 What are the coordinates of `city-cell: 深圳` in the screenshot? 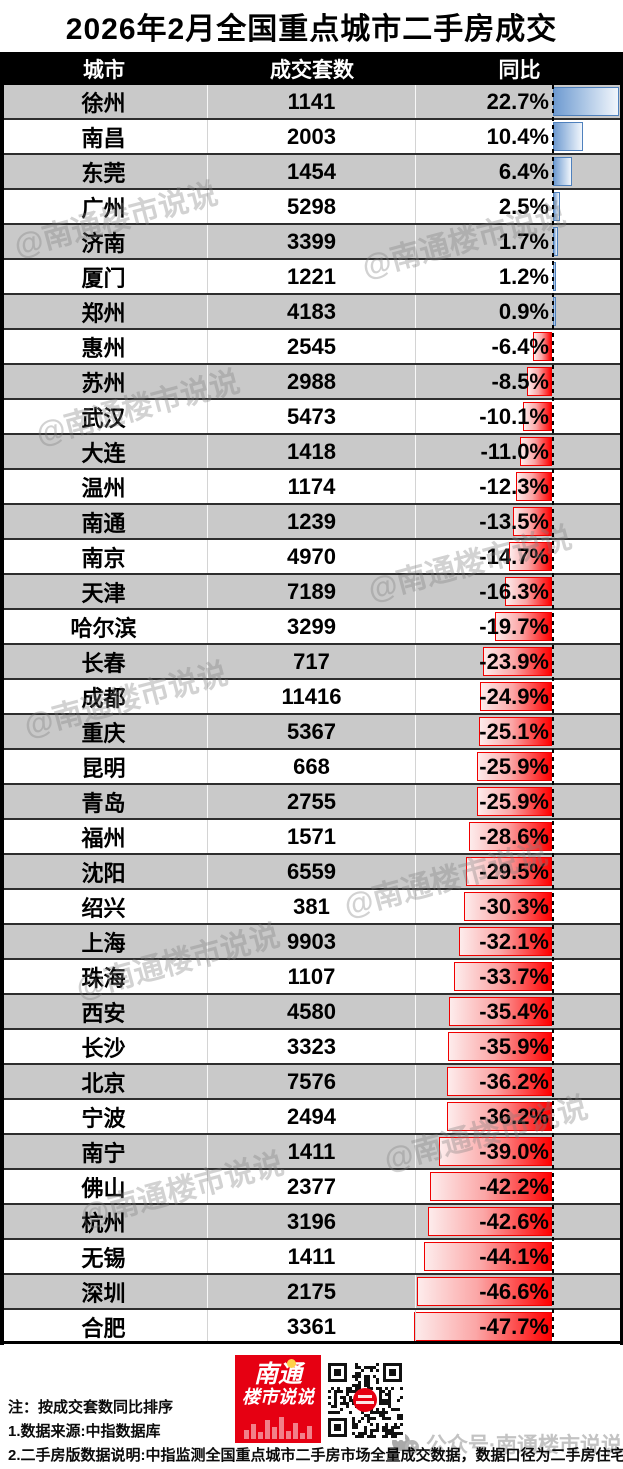 It's located at (104, 1291).